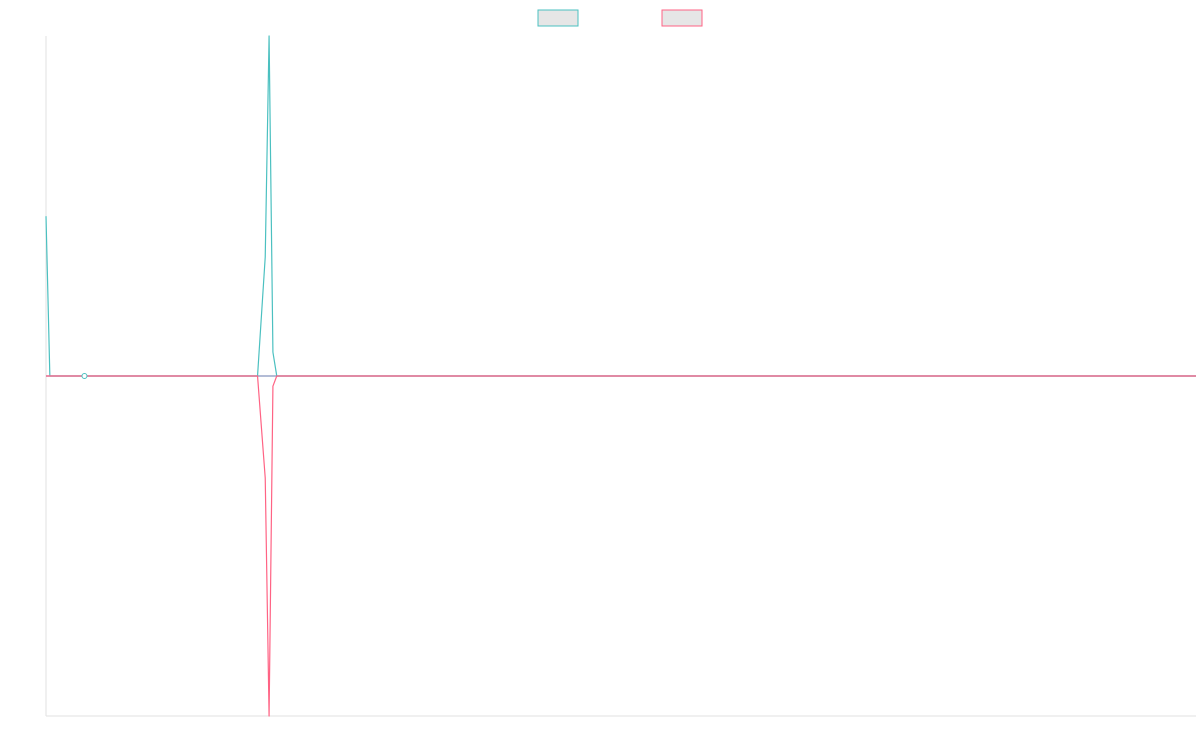  Describe the element at coordinates (84, 376) in the screenshot. I see `data-point-marker` at that location.